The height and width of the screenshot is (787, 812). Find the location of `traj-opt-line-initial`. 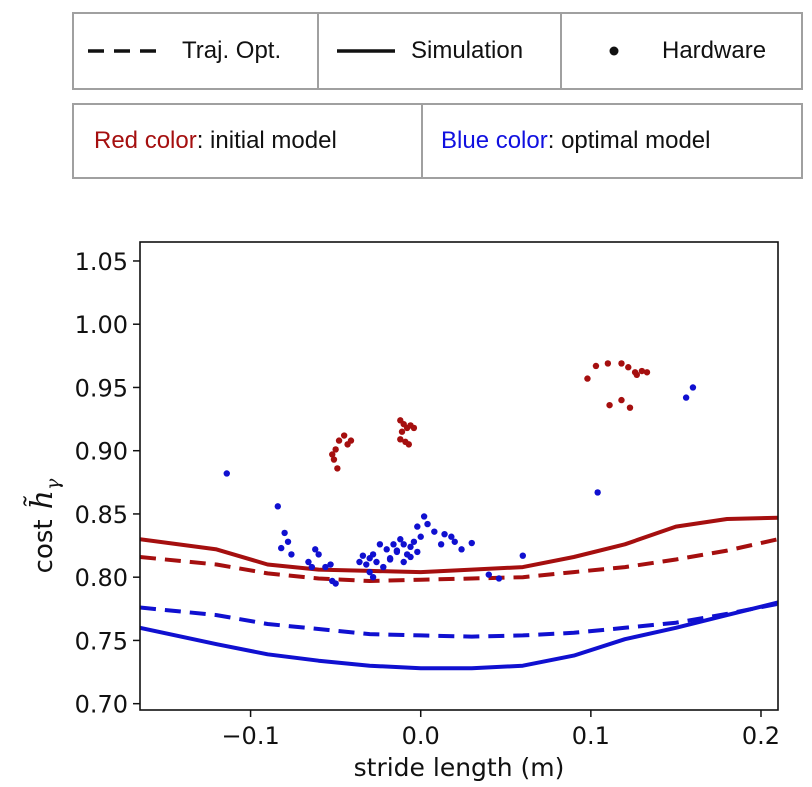

traj-opt-line-initial is located at coordinates (459, 560).